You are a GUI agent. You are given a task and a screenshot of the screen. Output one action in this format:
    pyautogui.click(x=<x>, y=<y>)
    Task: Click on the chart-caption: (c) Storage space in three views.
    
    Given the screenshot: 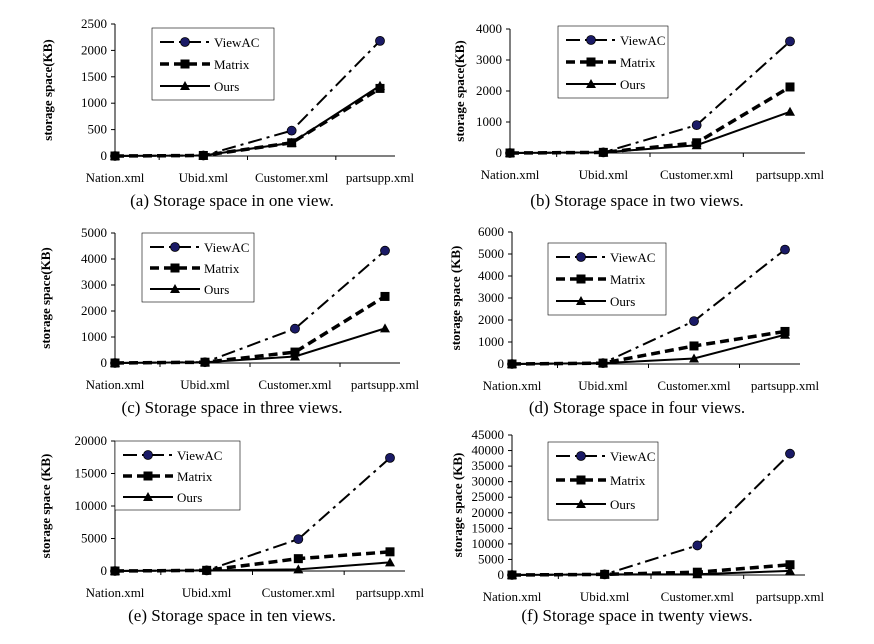 What is the action you would take?
    pyautogui.click(x=232, y=407)
    